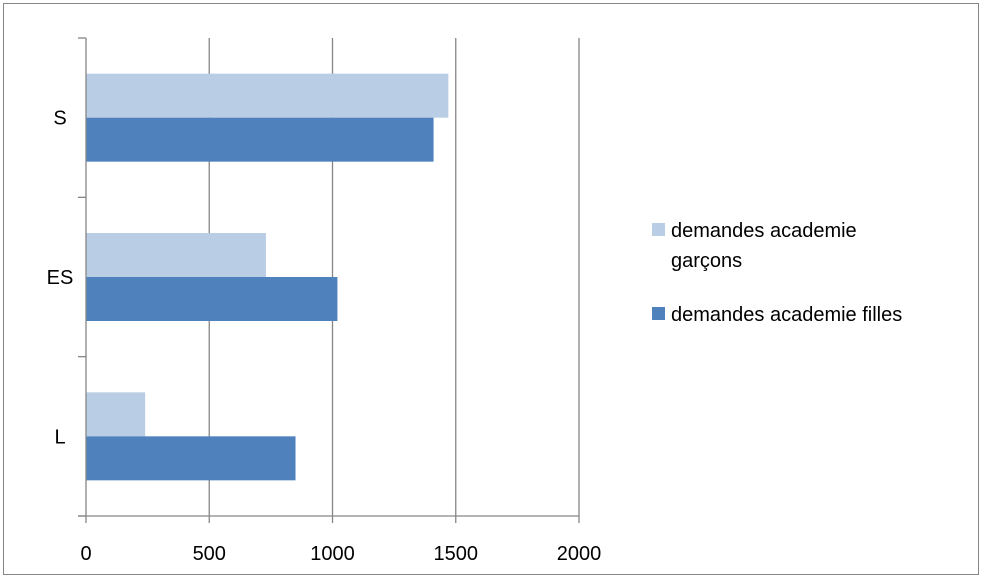 Image resolution: width=984 pixels, height=578 pixels. What do you see at coordinates (59, 119) in the screenshot?
I see `y-category-label-s: S` at bounding box center [59, 119].